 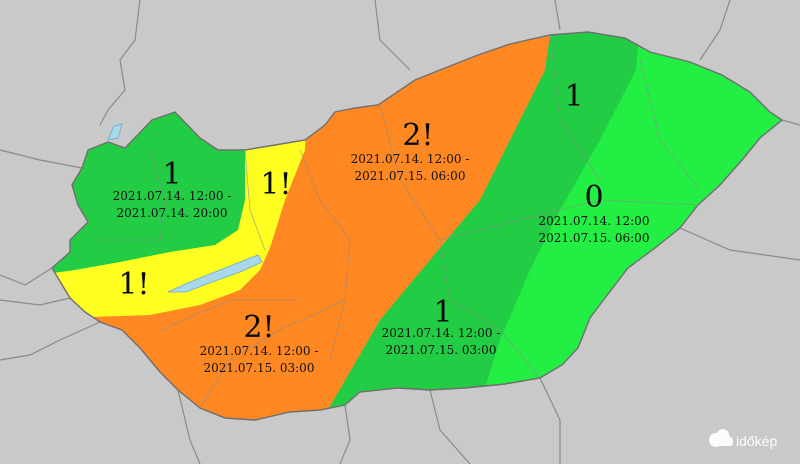 What do you see at coordinates (594, 221) in the screenshot?
I see `date-from: 2021.07.14. 12:00` at bounding box center [594, 221].